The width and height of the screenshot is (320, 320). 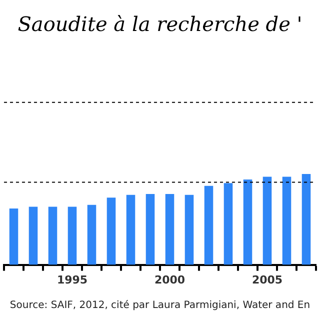 I want to click on chart-title: Saoudite à la recherche de ', so click(x=160, y=24).